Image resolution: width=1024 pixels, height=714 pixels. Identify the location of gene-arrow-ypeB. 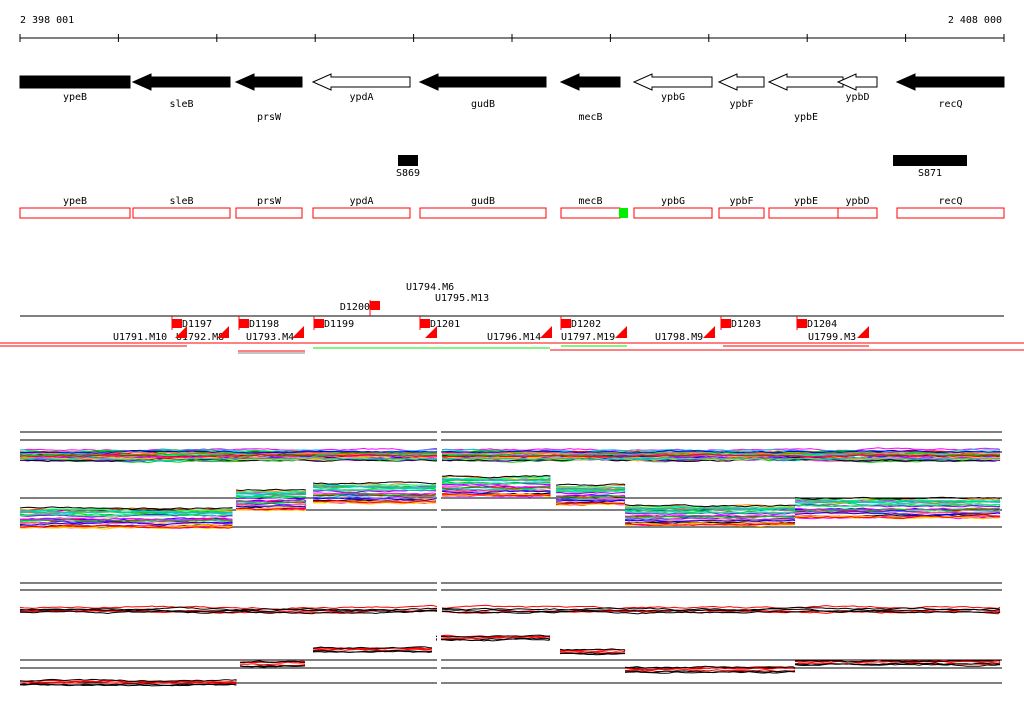
(75, 82).